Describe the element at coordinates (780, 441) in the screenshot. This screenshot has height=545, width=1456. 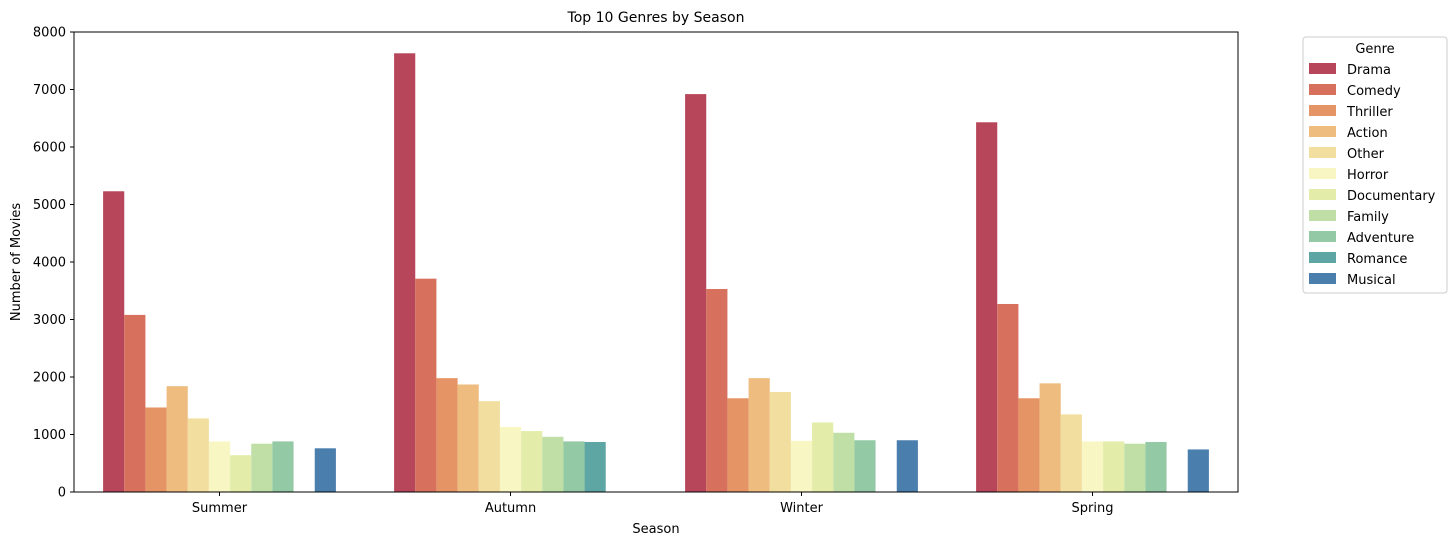
I see `bar-other-winter` at that location.